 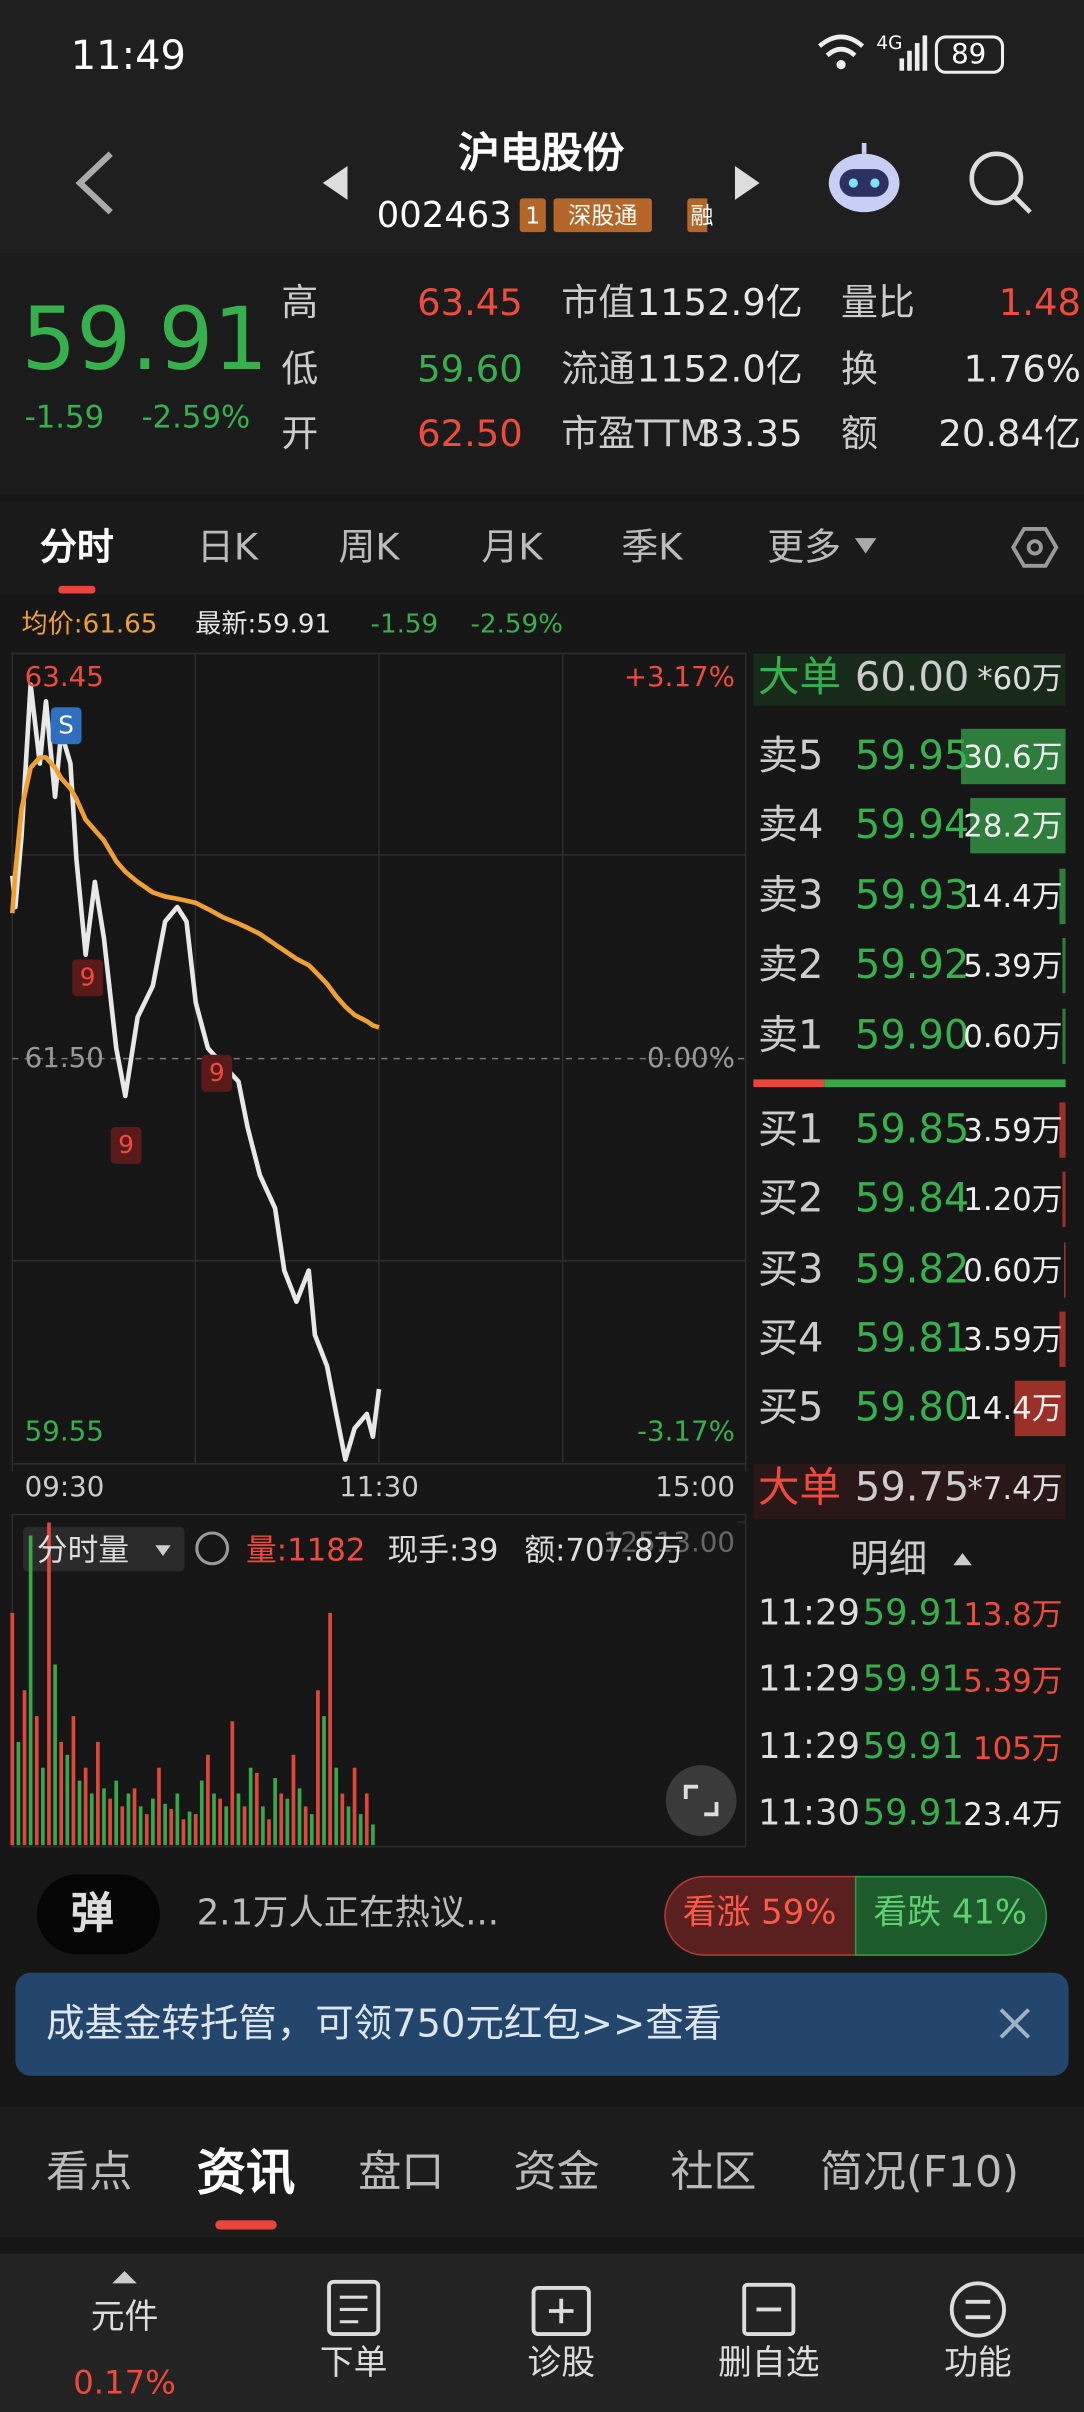 I want to click on info-change: -1.59, so click(x=404, y=625).